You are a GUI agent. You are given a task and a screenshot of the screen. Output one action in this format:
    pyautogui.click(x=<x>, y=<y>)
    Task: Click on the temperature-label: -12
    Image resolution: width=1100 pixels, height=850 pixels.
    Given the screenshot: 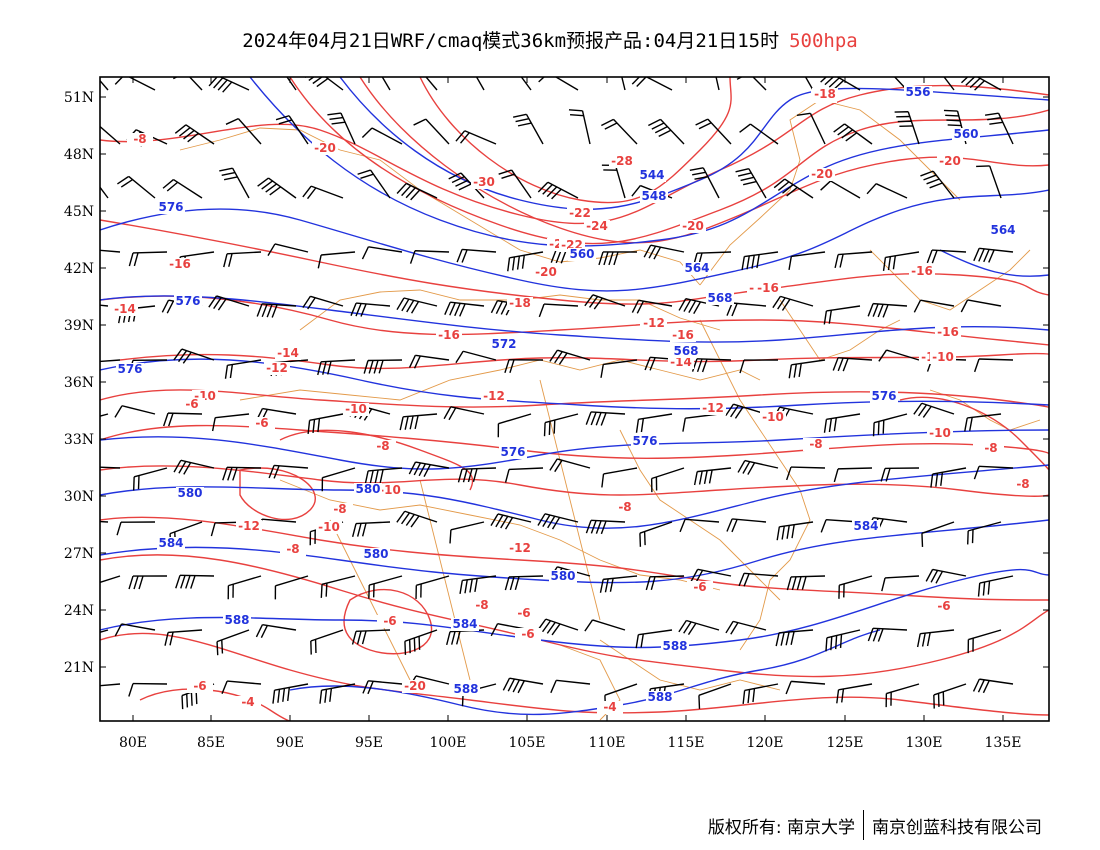 What is the action you would take?
    pyautogui.click(x=654, y=323)
    